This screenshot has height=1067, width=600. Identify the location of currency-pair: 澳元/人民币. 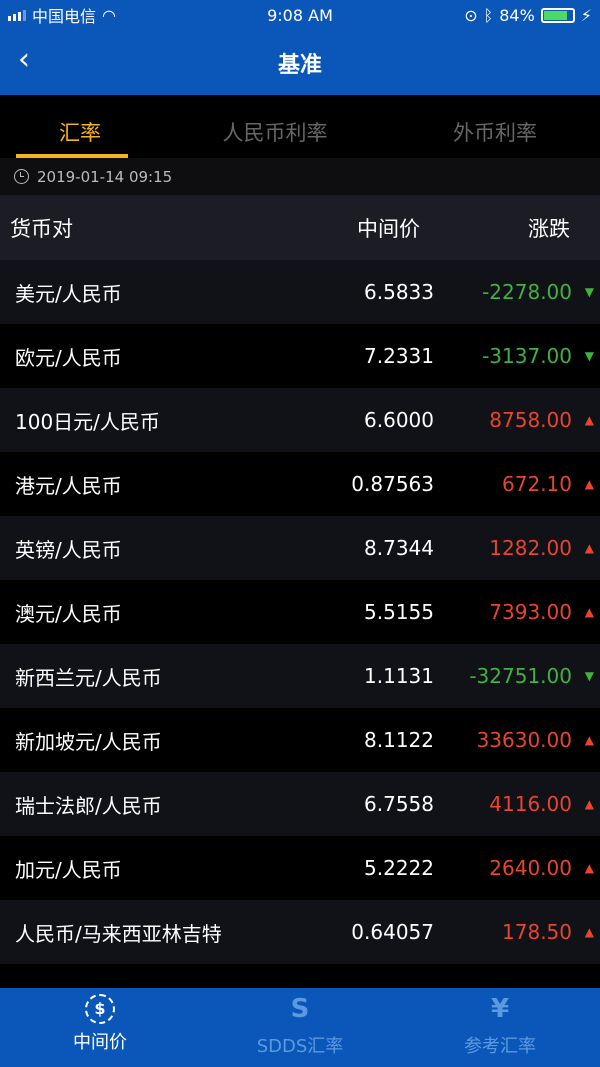
(68, 613).